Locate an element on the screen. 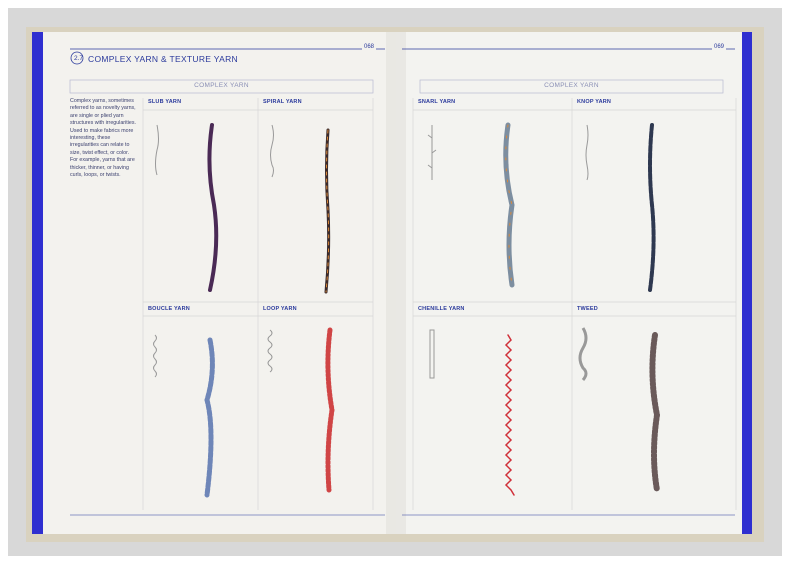 The image size is (790, 564). yarn-name: CHENILLE YARN is located at coordinates (441, 309).